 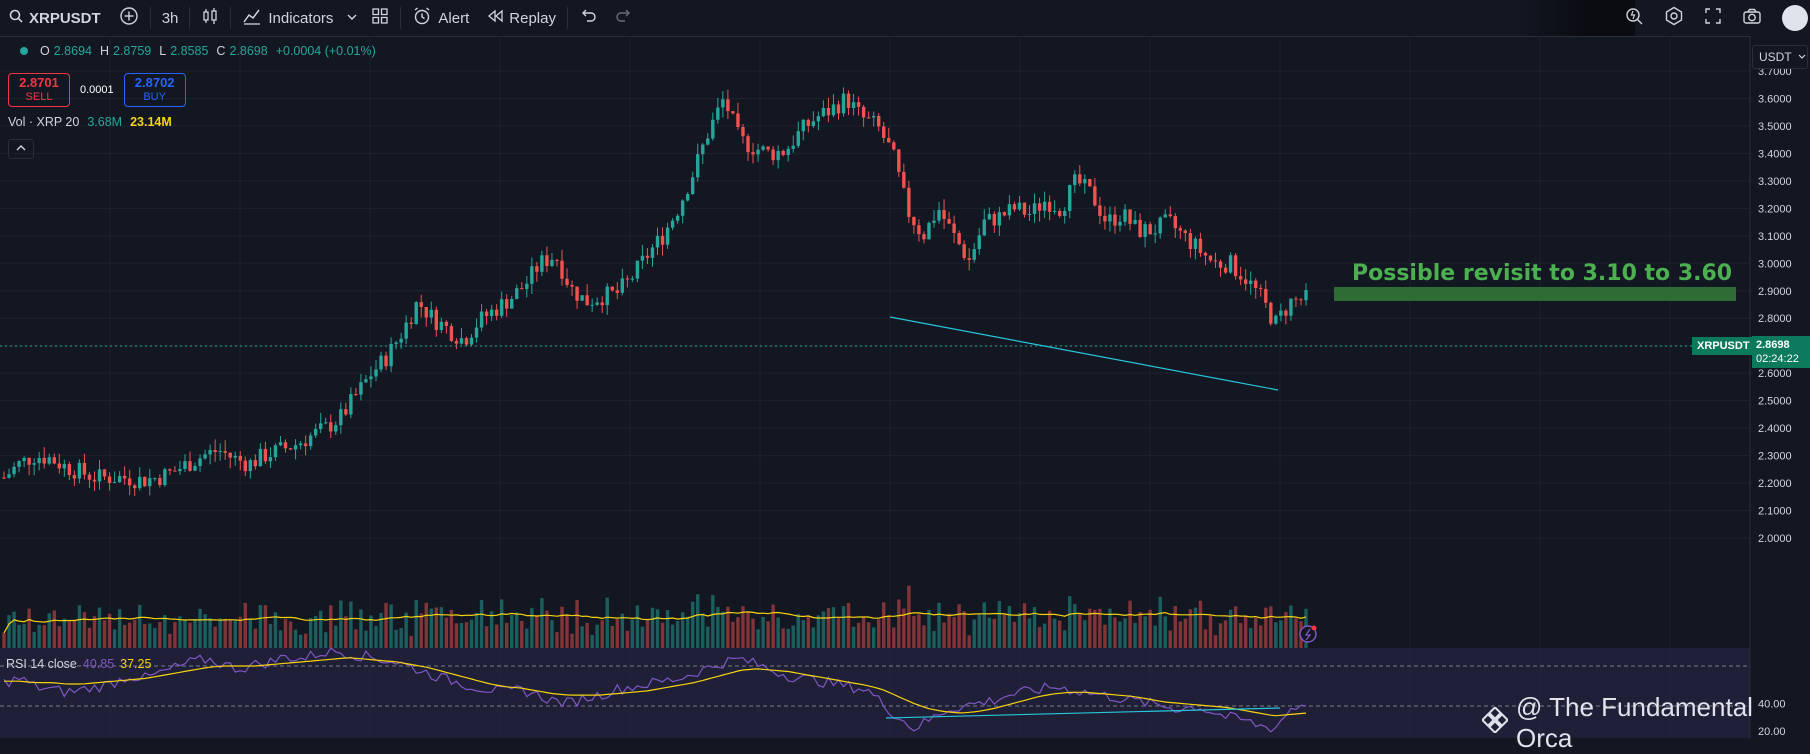 I want to click on price-tick-label: 3.4000, so click(x=1775, y=154).